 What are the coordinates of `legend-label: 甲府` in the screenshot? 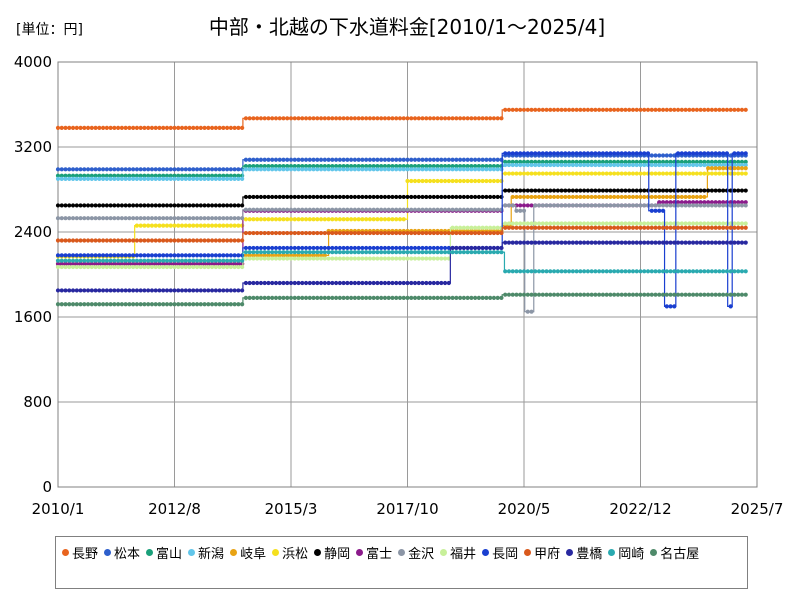 It's located at (547, 554).